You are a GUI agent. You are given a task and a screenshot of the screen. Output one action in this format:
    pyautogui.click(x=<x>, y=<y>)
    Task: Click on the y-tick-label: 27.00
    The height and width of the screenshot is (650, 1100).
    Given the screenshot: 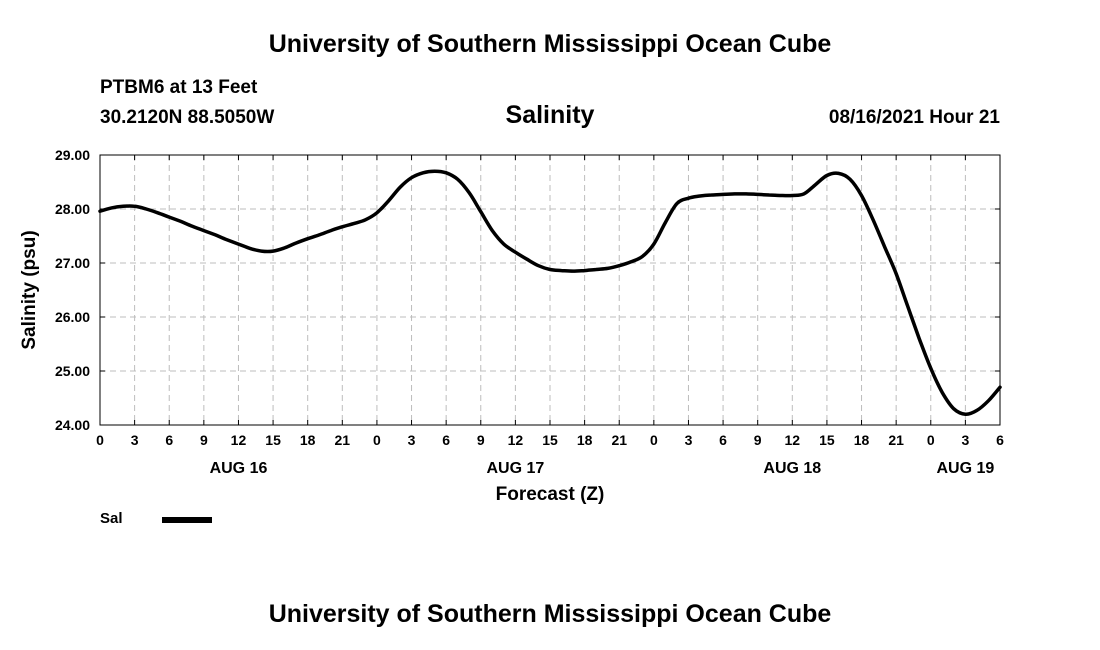 What is the action you would take?
    pyautogui.click(x=72, y=263)
    